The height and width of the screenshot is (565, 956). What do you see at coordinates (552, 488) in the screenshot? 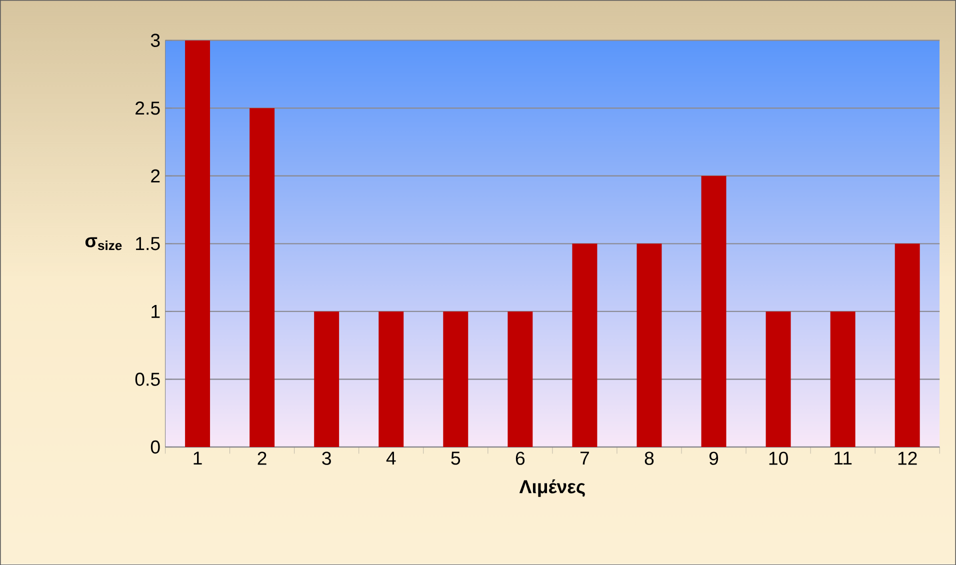
I see `x-axis-title: Λιμένες` at bounding box center [552, 488].